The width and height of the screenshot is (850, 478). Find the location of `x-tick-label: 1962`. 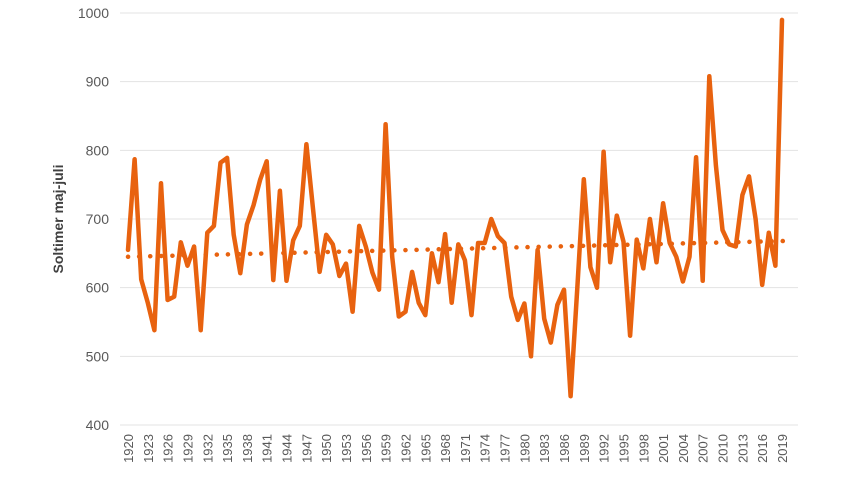

x-tick-label: 1962 is located at coordinates (405, 448).